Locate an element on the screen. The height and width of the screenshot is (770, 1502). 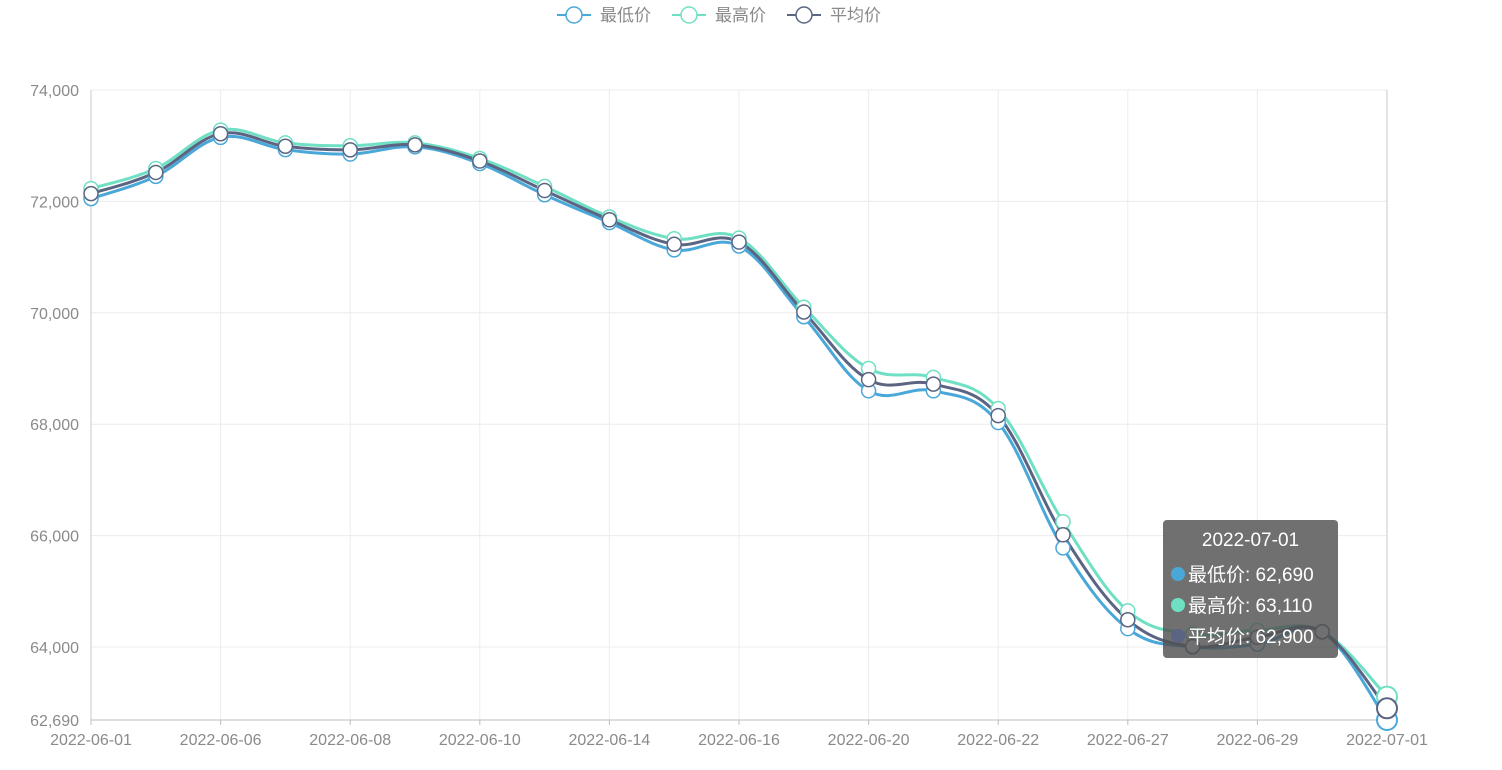
legend-item-2: 平均价 is located at coordinates (834, 15).